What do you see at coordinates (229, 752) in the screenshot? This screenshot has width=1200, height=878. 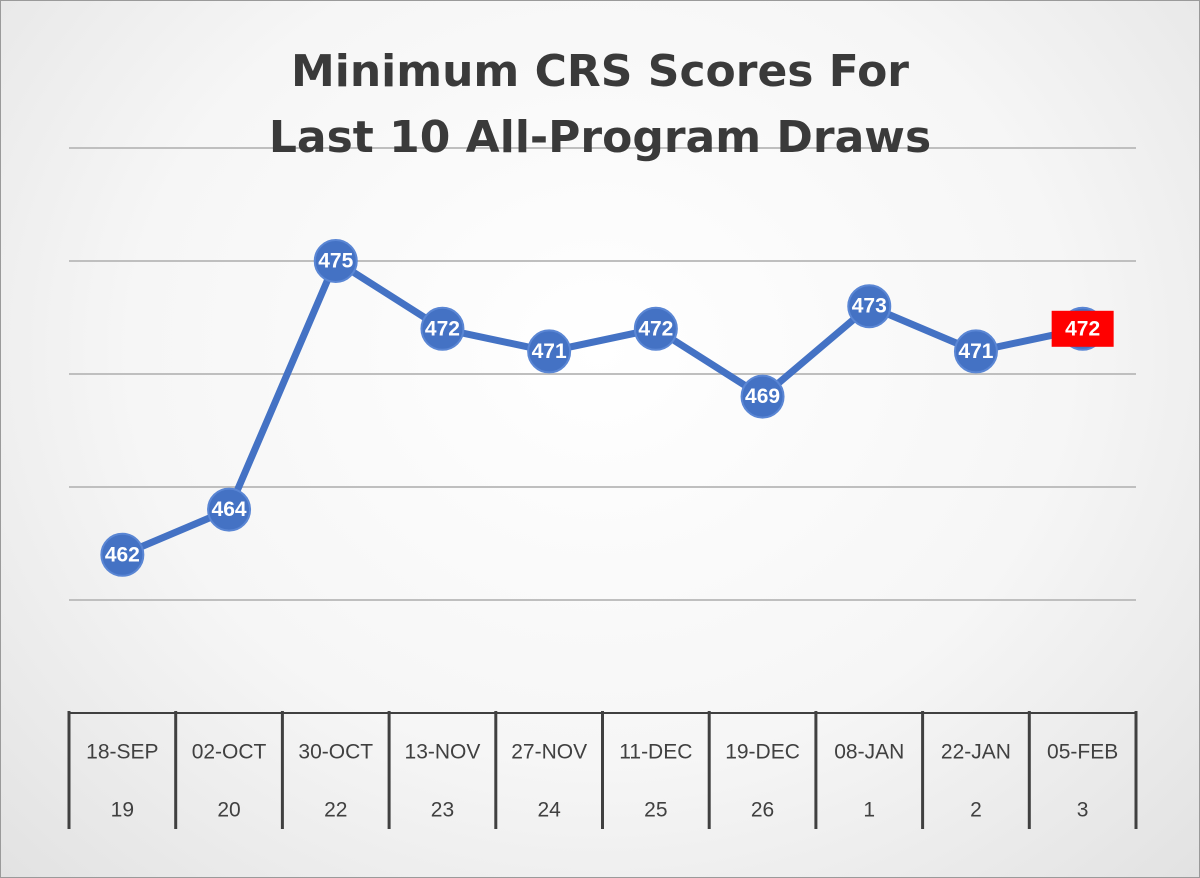 I see `x-tick-label: 02-OCT` at bounding box center [229, 752].